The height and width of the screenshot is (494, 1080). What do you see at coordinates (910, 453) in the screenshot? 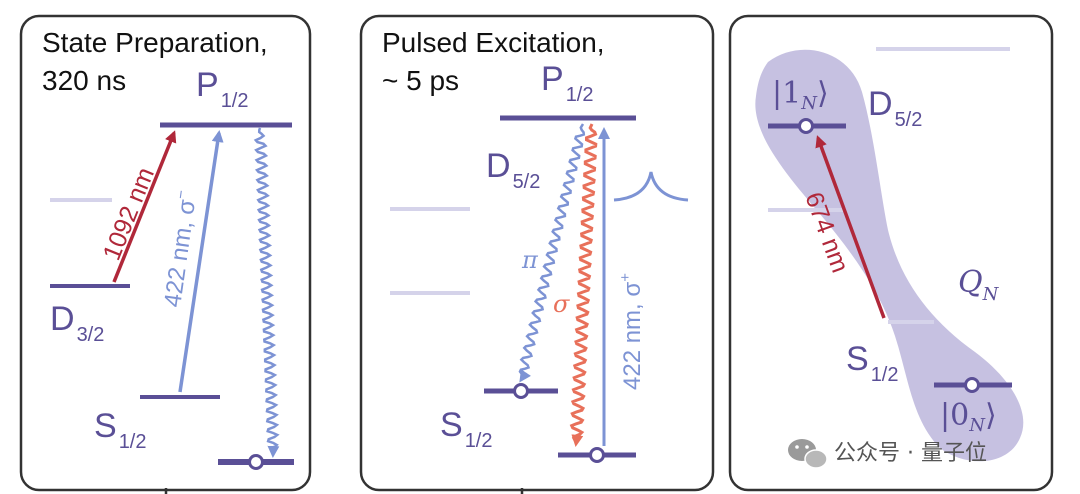
I see `watermark-text: 公众号 · 量子位` at bounding box center [910, 453].